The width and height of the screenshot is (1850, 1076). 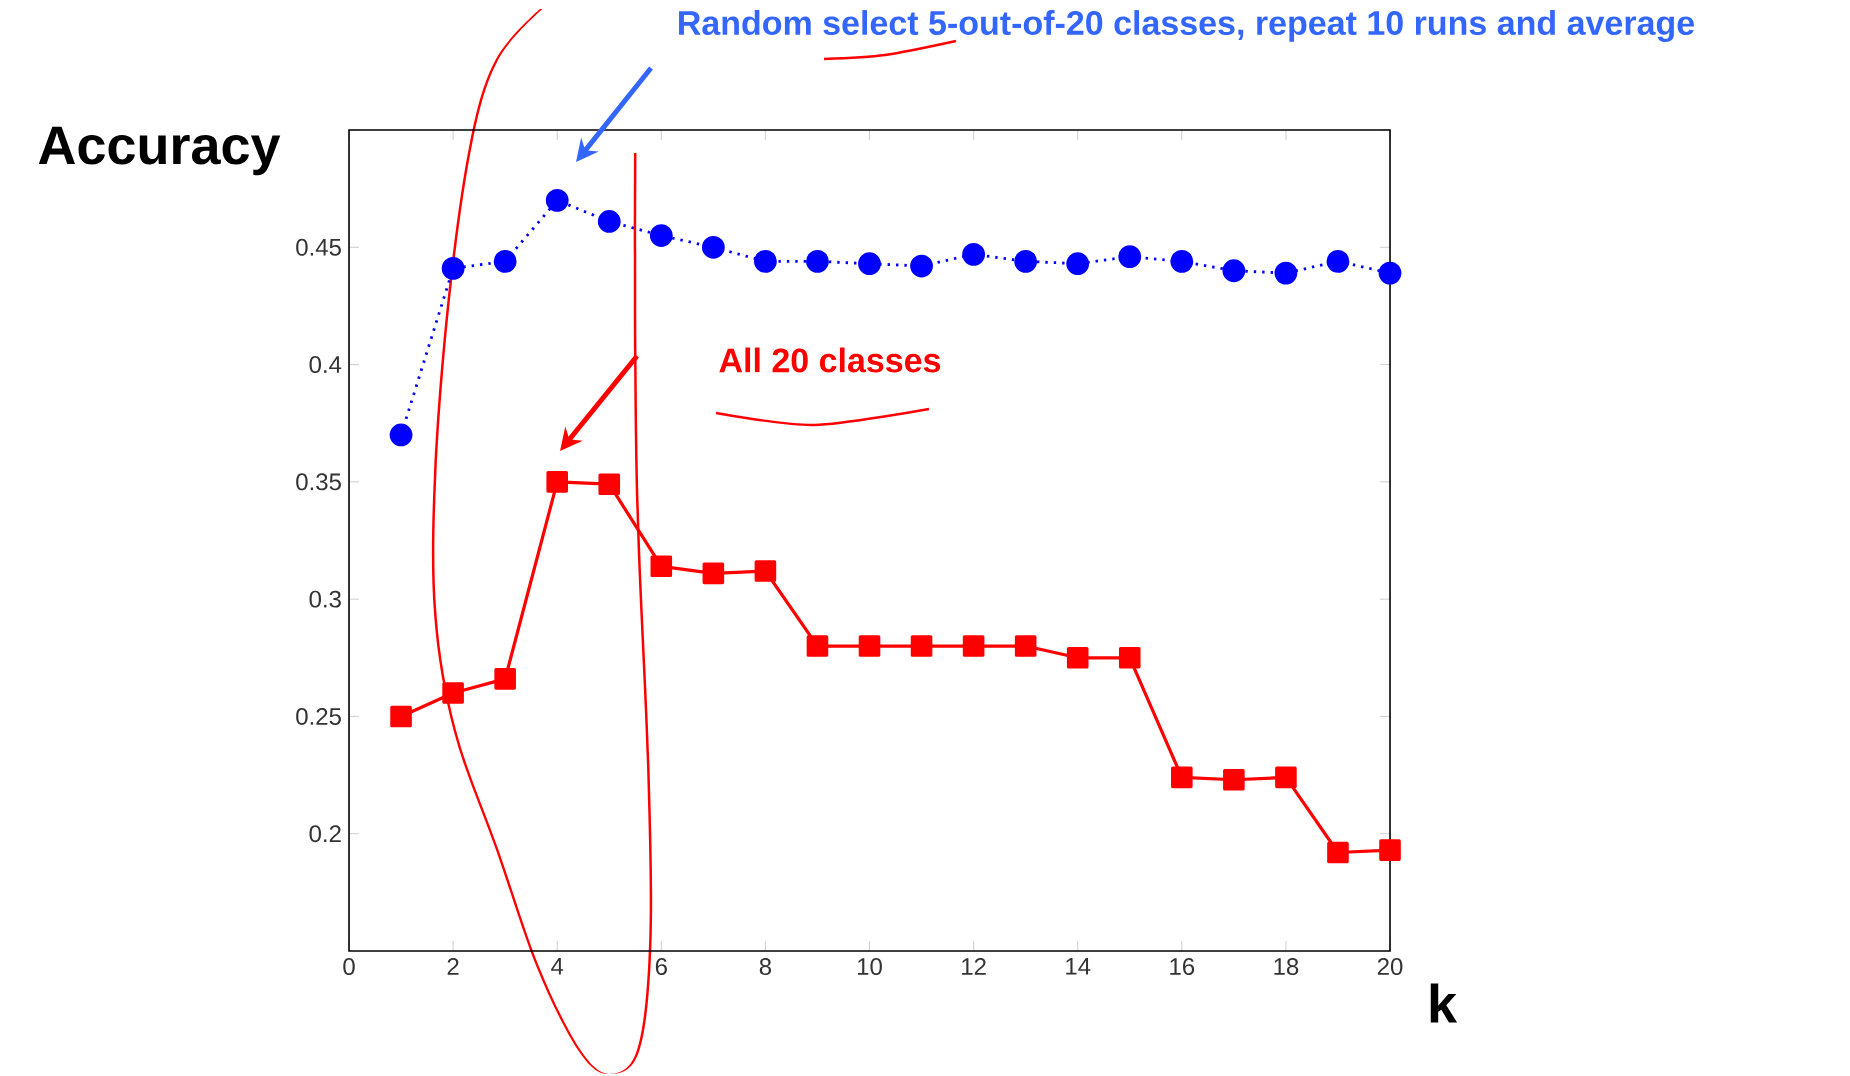 What do you see at coordinates (325, 599) in the screenshot?
I see `y-tick-label: 0.3` at bounding box center [325, 599].